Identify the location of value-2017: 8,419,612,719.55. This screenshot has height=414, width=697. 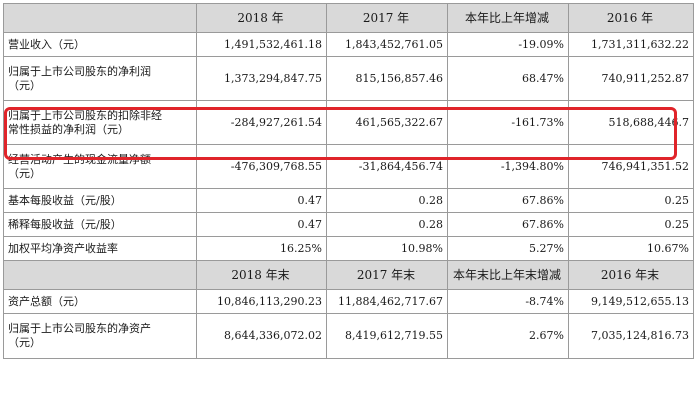
(387, 336).